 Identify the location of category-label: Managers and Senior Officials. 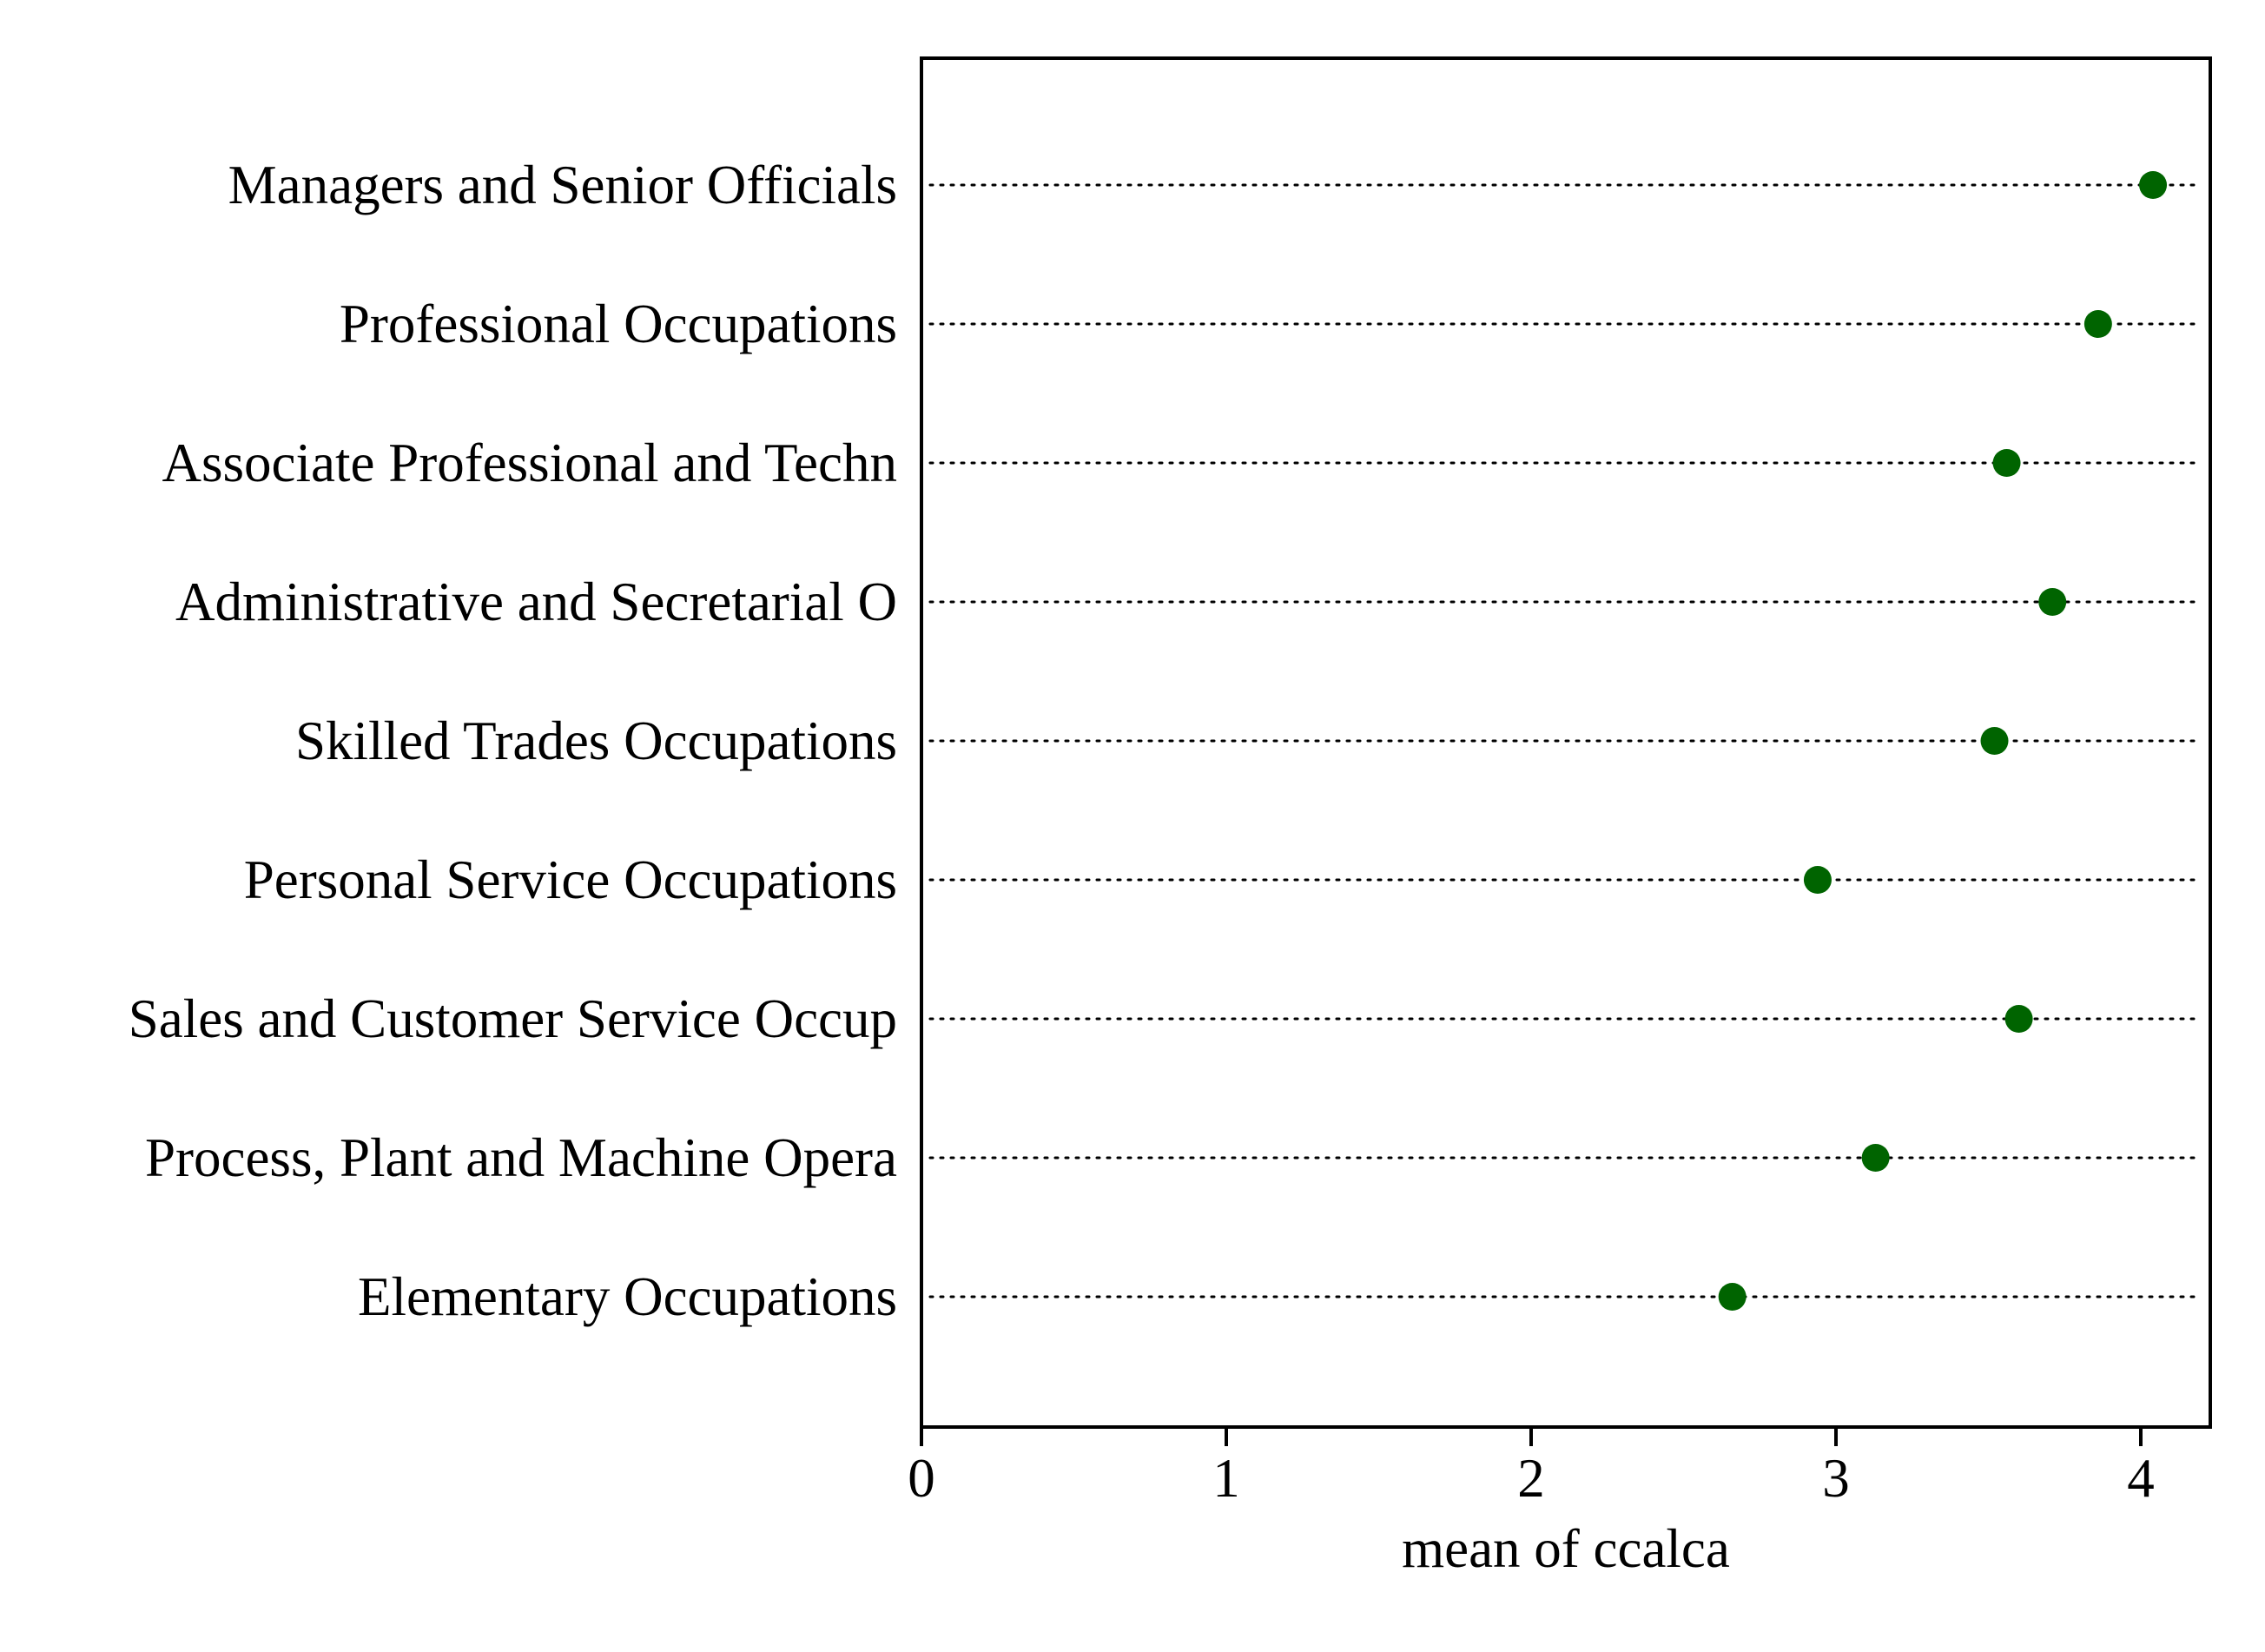
(562, 185).